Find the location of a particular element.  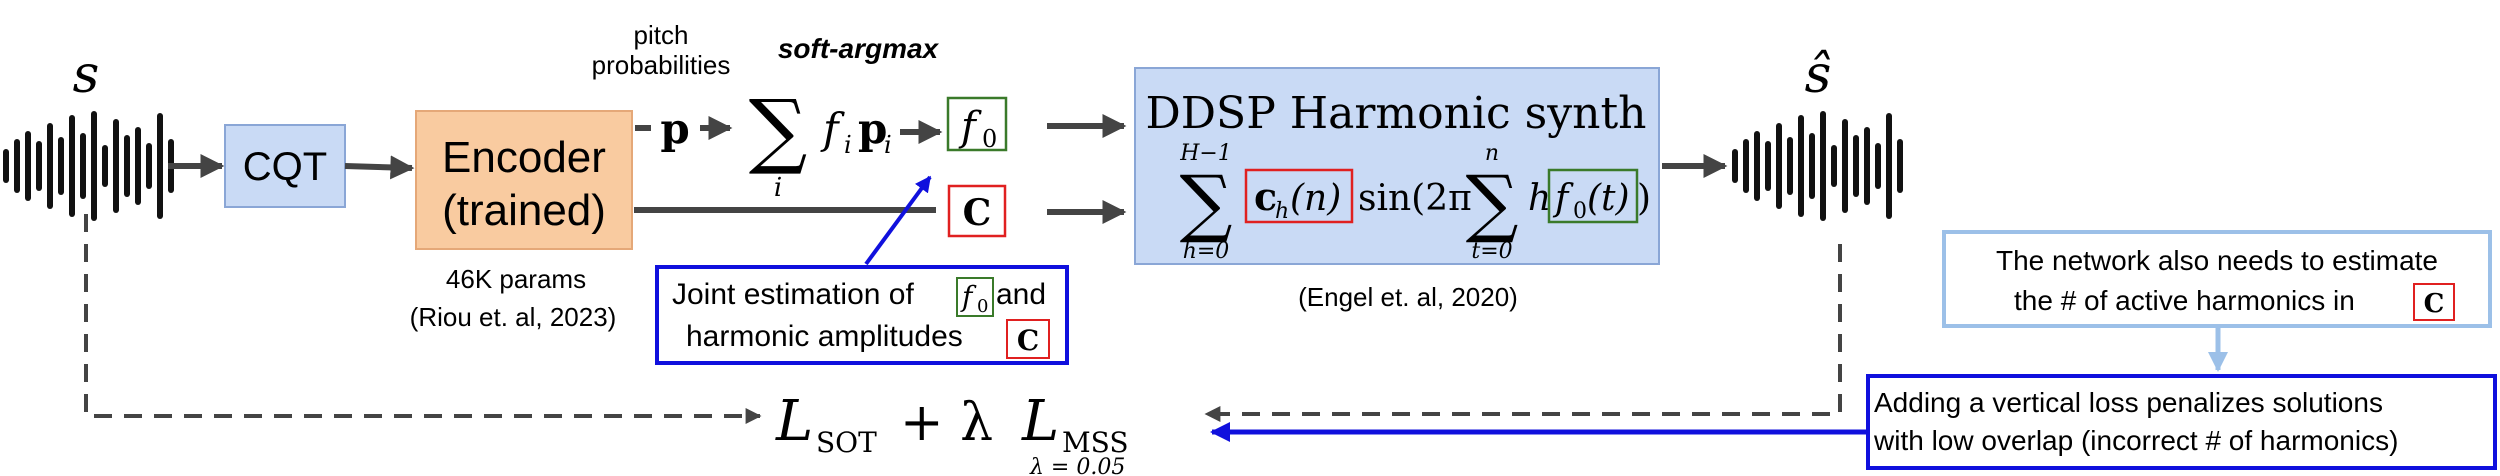

output-waveform is located at coordinates (1817, 166).